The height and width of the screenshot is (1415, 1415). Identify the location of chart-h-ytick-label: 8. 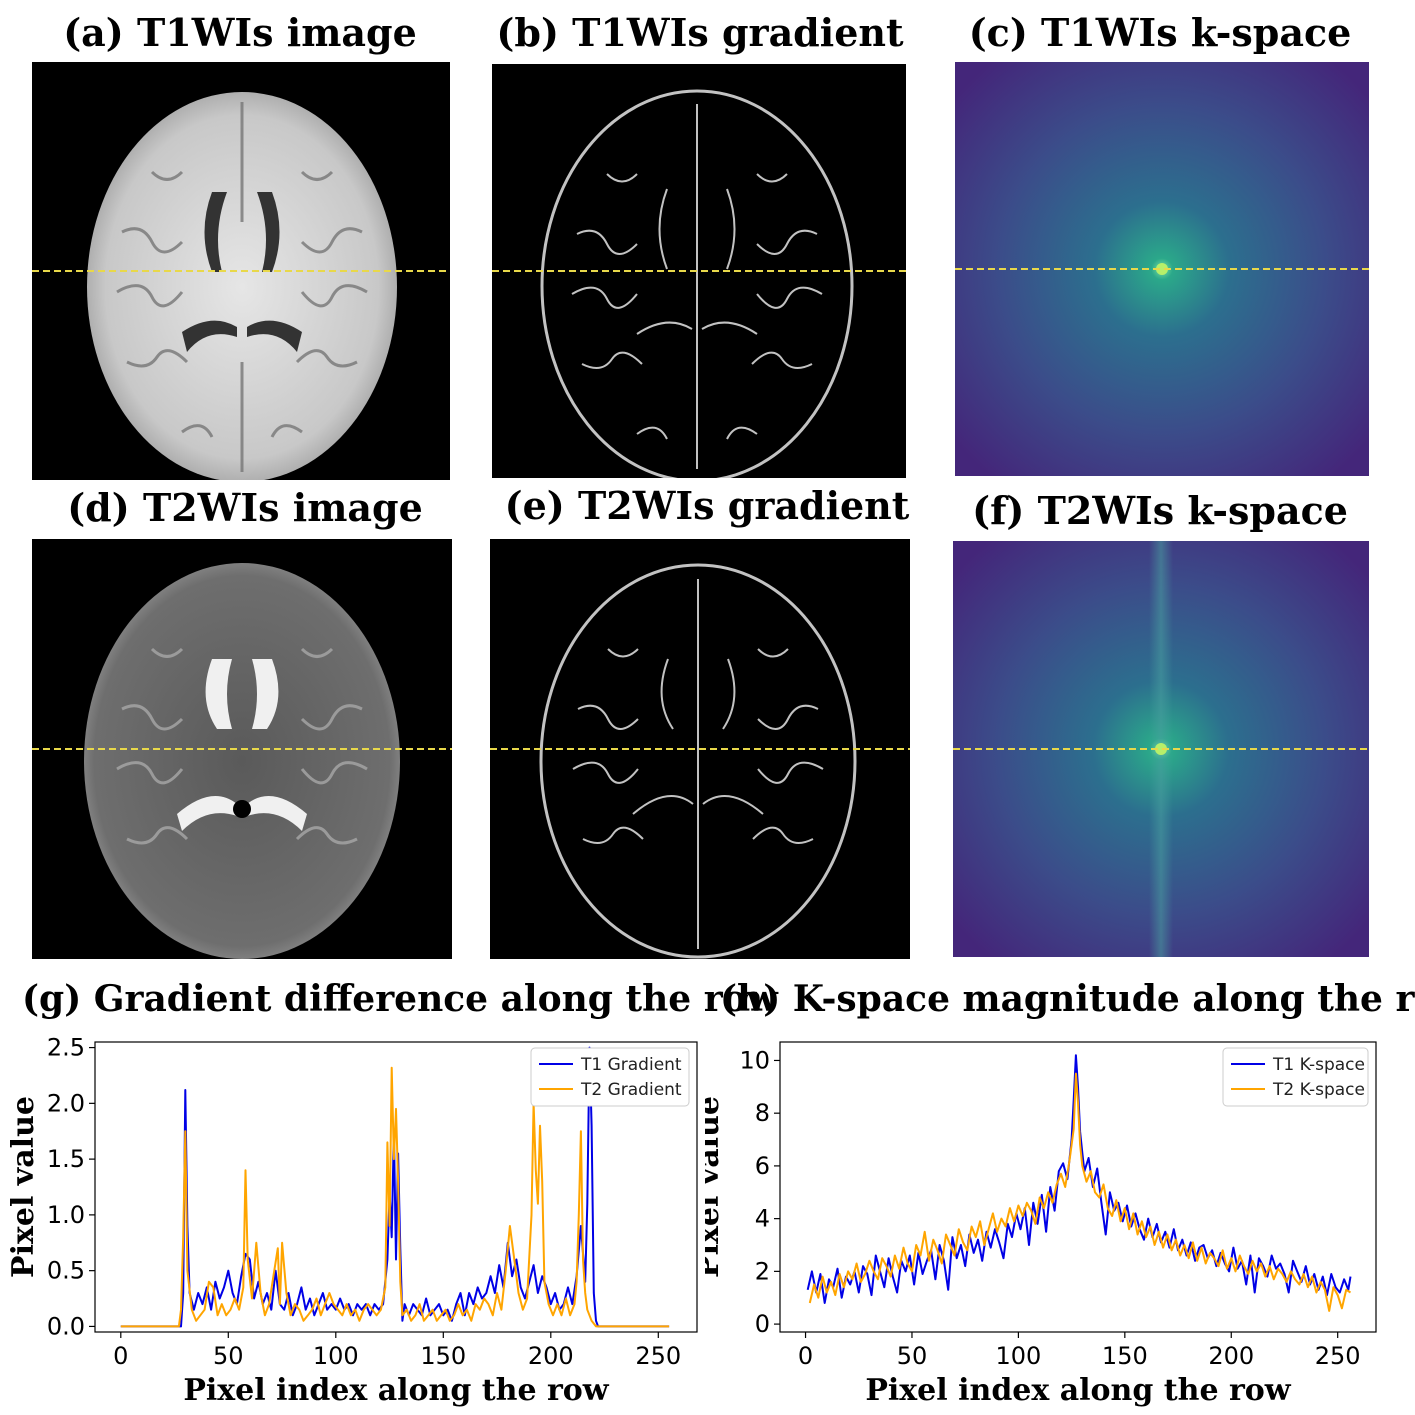
(762, 1113).